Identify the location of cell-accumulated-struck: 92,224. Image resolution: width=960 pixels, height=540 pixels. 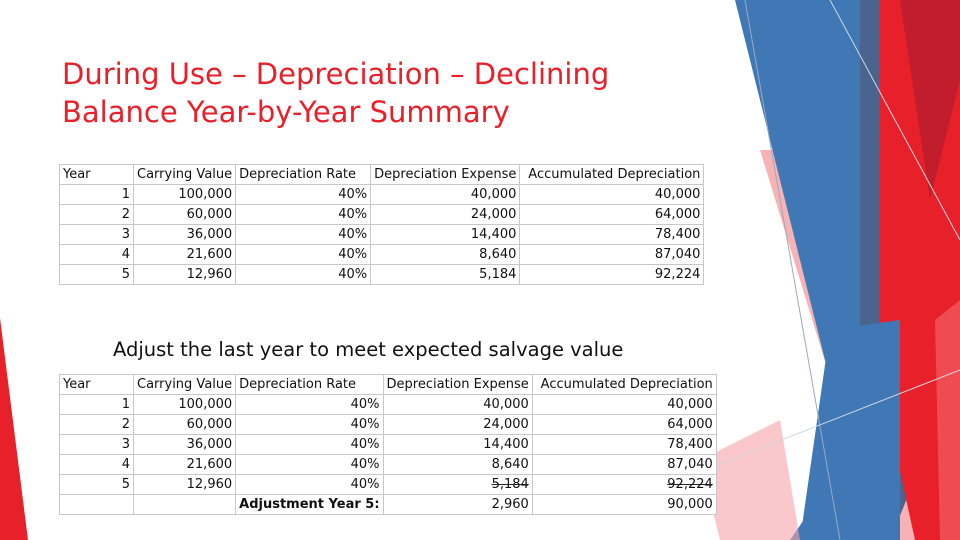
(624, 484).